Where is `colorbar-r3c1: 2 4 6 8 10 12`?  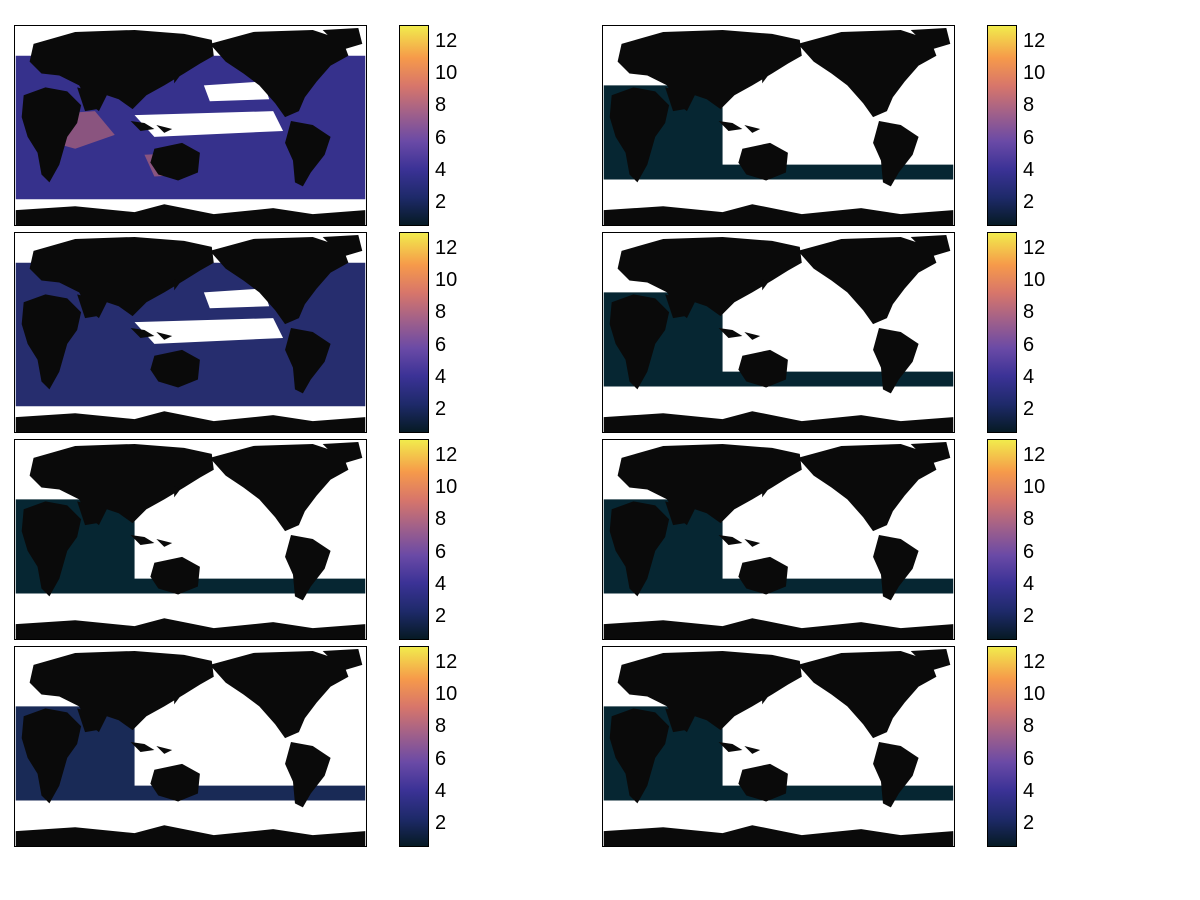
colorbar-r3c1: 2 4 6 8 10 12 is located at coordinates (439, 539).